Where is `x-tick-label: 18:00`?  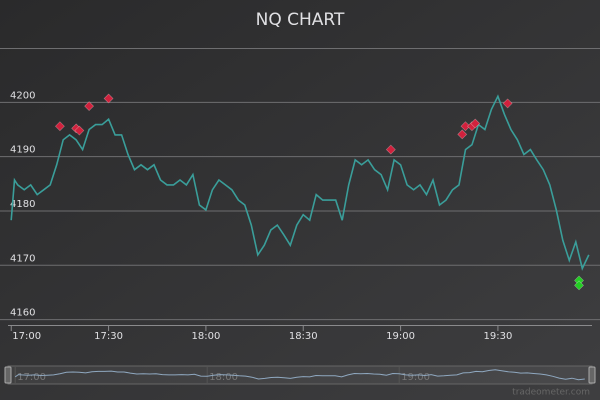 x-tick-label: 18:00 is located at coordinates (205, 336).